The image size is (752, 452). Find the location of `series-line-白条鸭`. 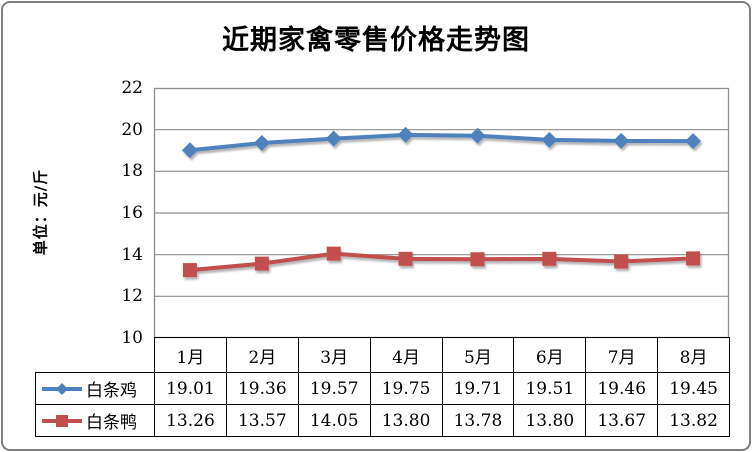

series-line-白条鸭 is located at coordinates (441, 262).